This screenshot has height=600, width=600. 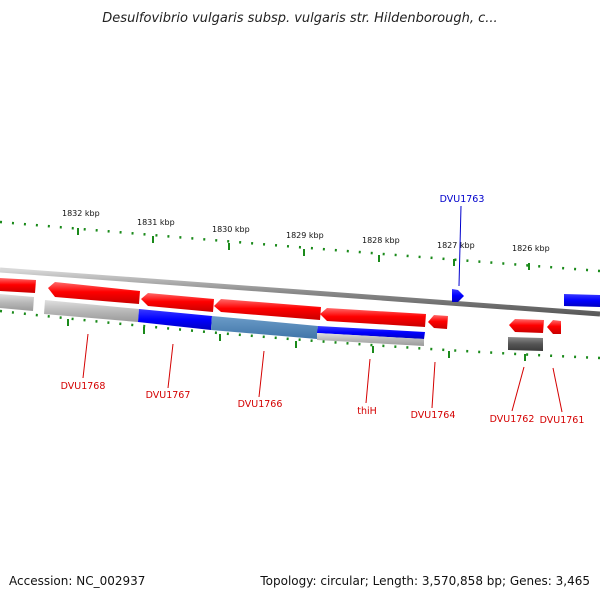 I want to click on kbp-label: 1830 kbp, so click(x=231, y=229).